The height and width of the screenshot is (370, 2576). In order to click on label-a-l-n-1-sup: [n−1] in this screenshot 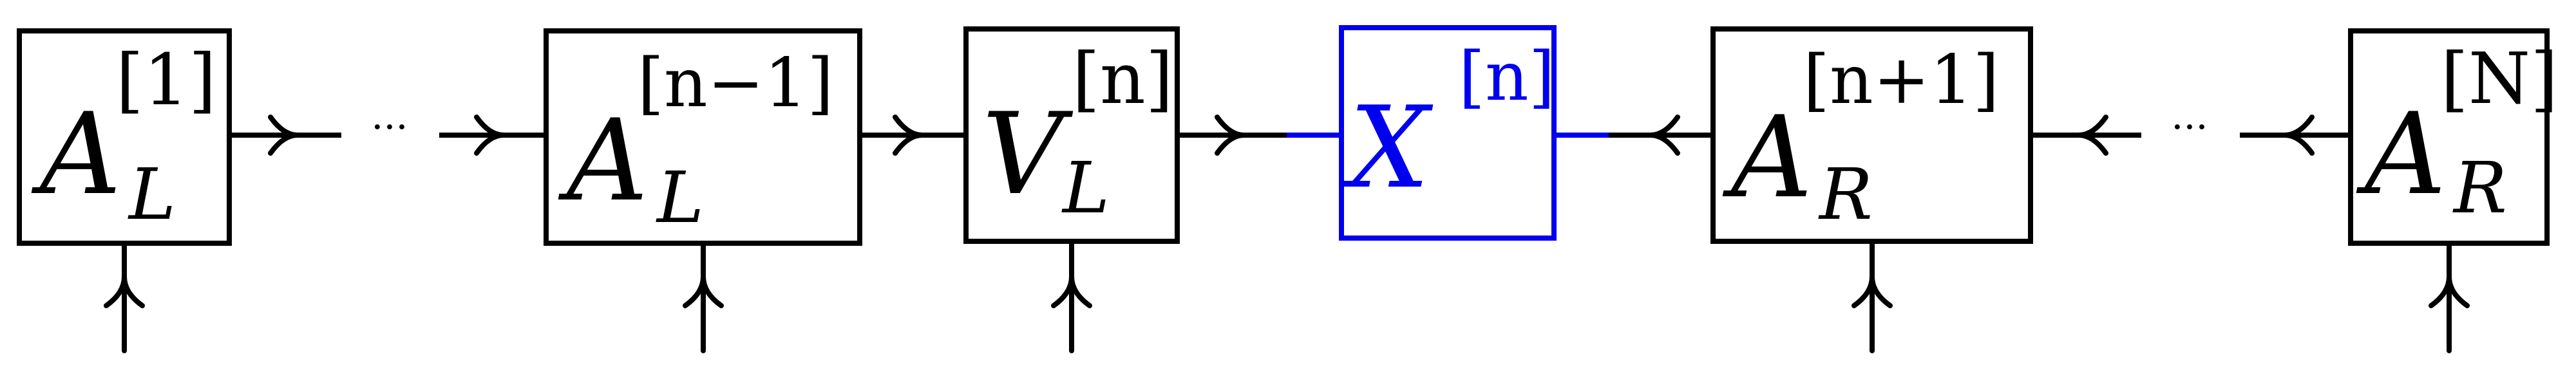, I will do `click(735, 83)`.